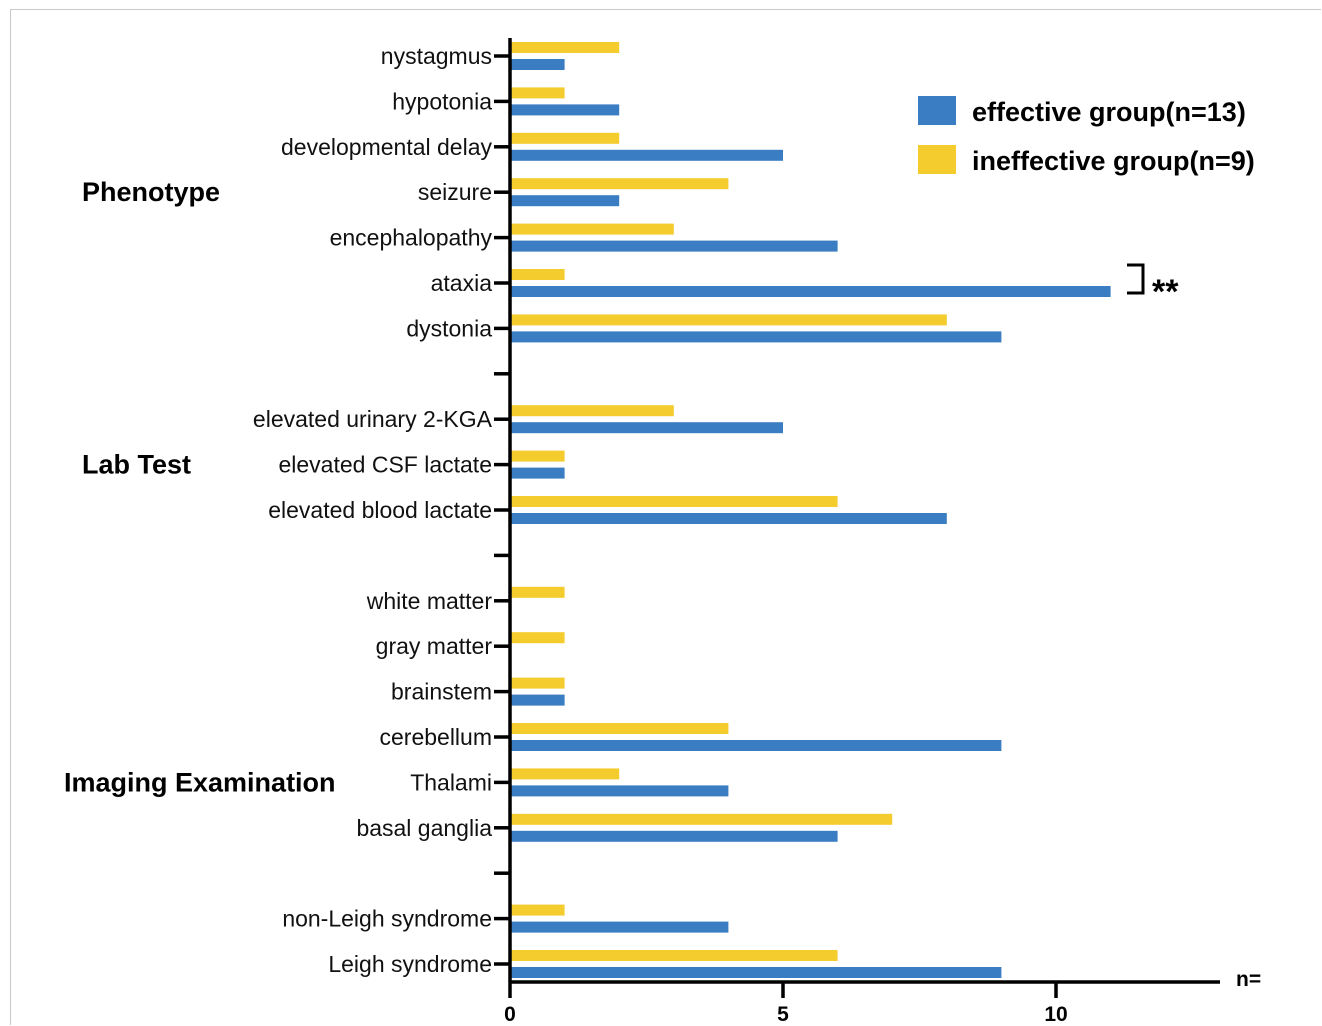 This screenshot has width=1322, height=1026. Describe the element at coordinates (756, 337) in the screenshot. I see `bar-effective-dystonia` at that location.